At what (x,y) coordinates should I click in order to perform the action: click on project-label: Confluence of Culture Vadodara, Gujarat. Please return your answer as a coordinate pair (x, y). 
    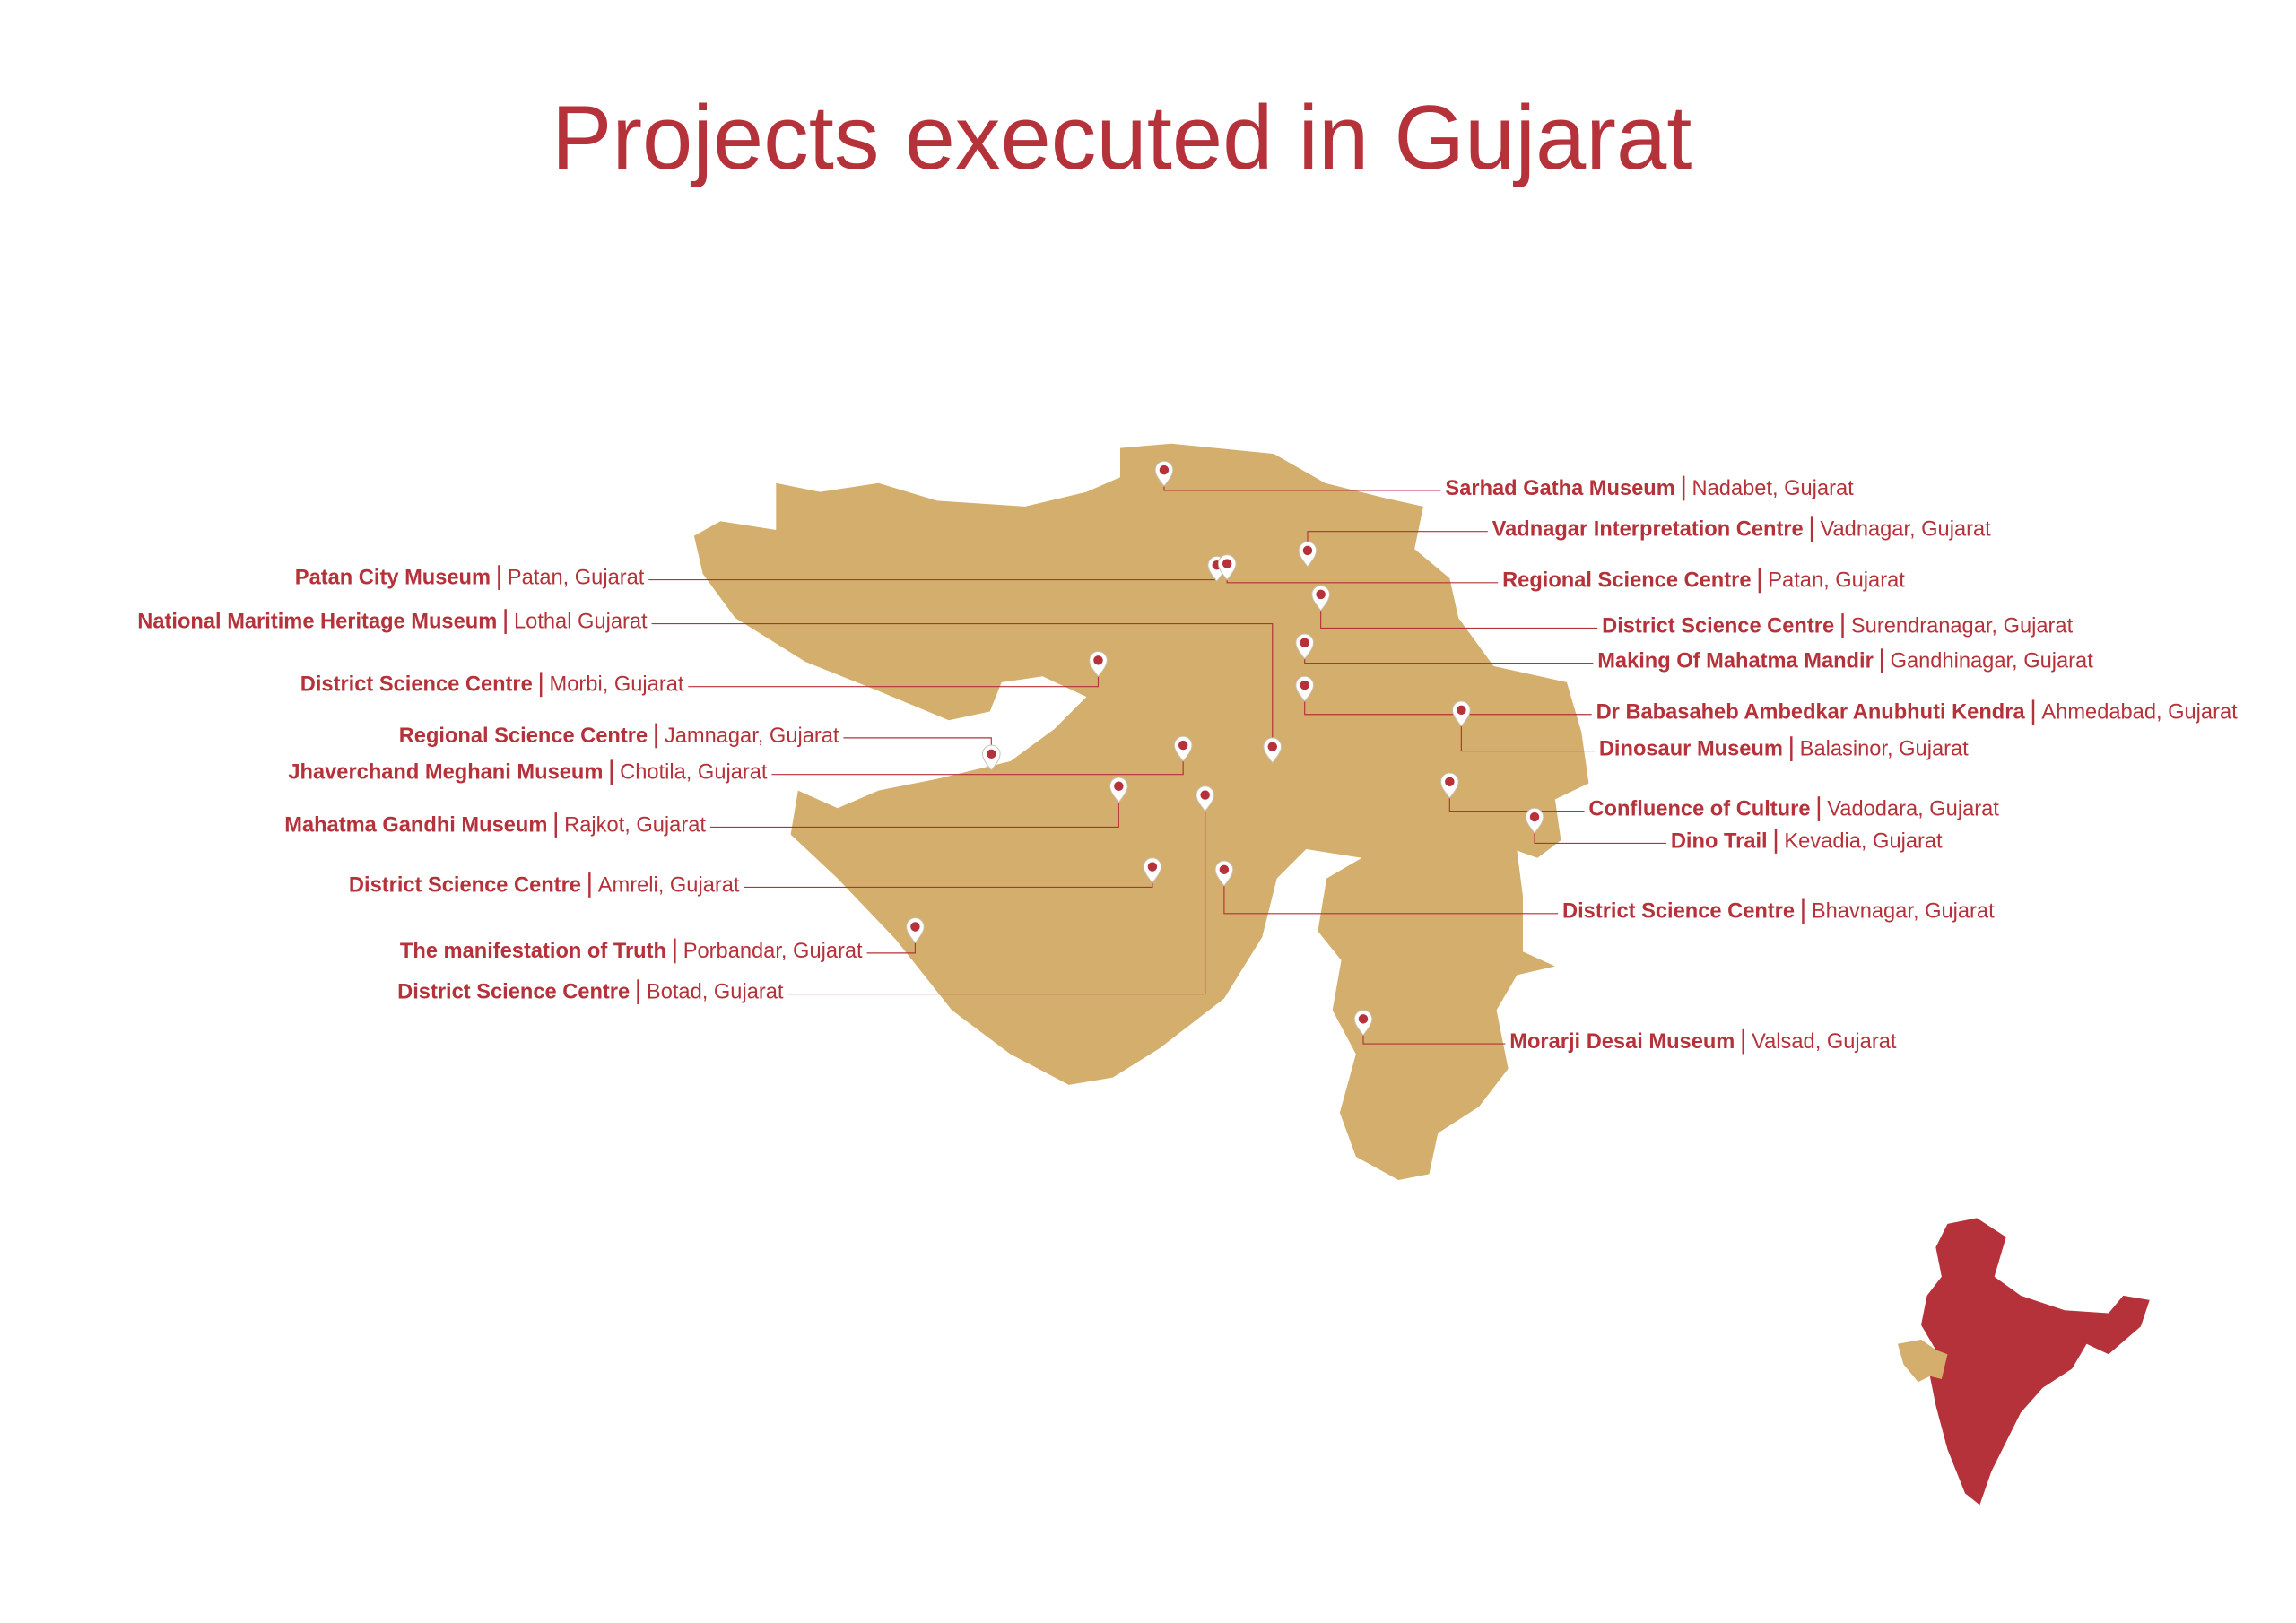
    Looking at the image, I should click on (1719, 796).